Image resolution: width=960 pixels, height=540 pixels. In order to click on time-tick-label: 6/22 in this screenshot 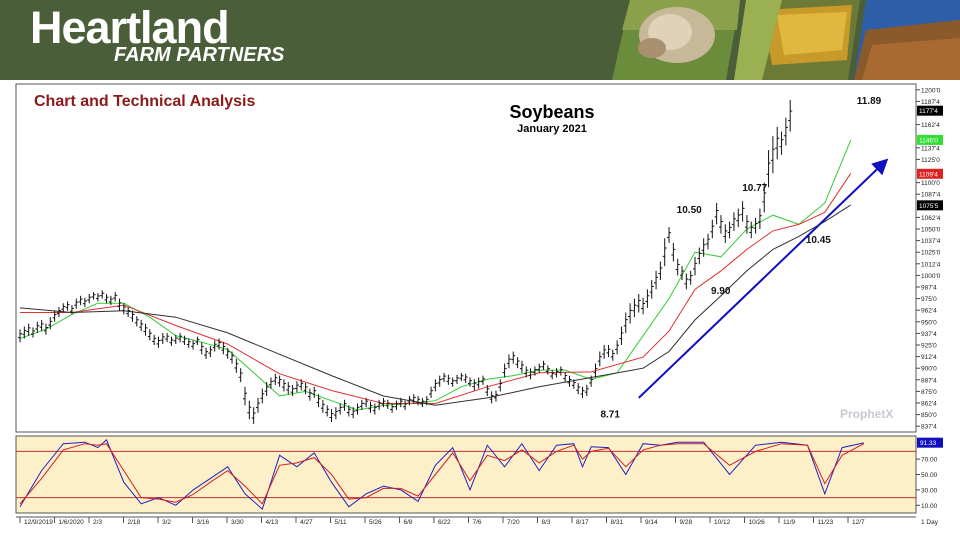, I will do `click(444, 522)`.